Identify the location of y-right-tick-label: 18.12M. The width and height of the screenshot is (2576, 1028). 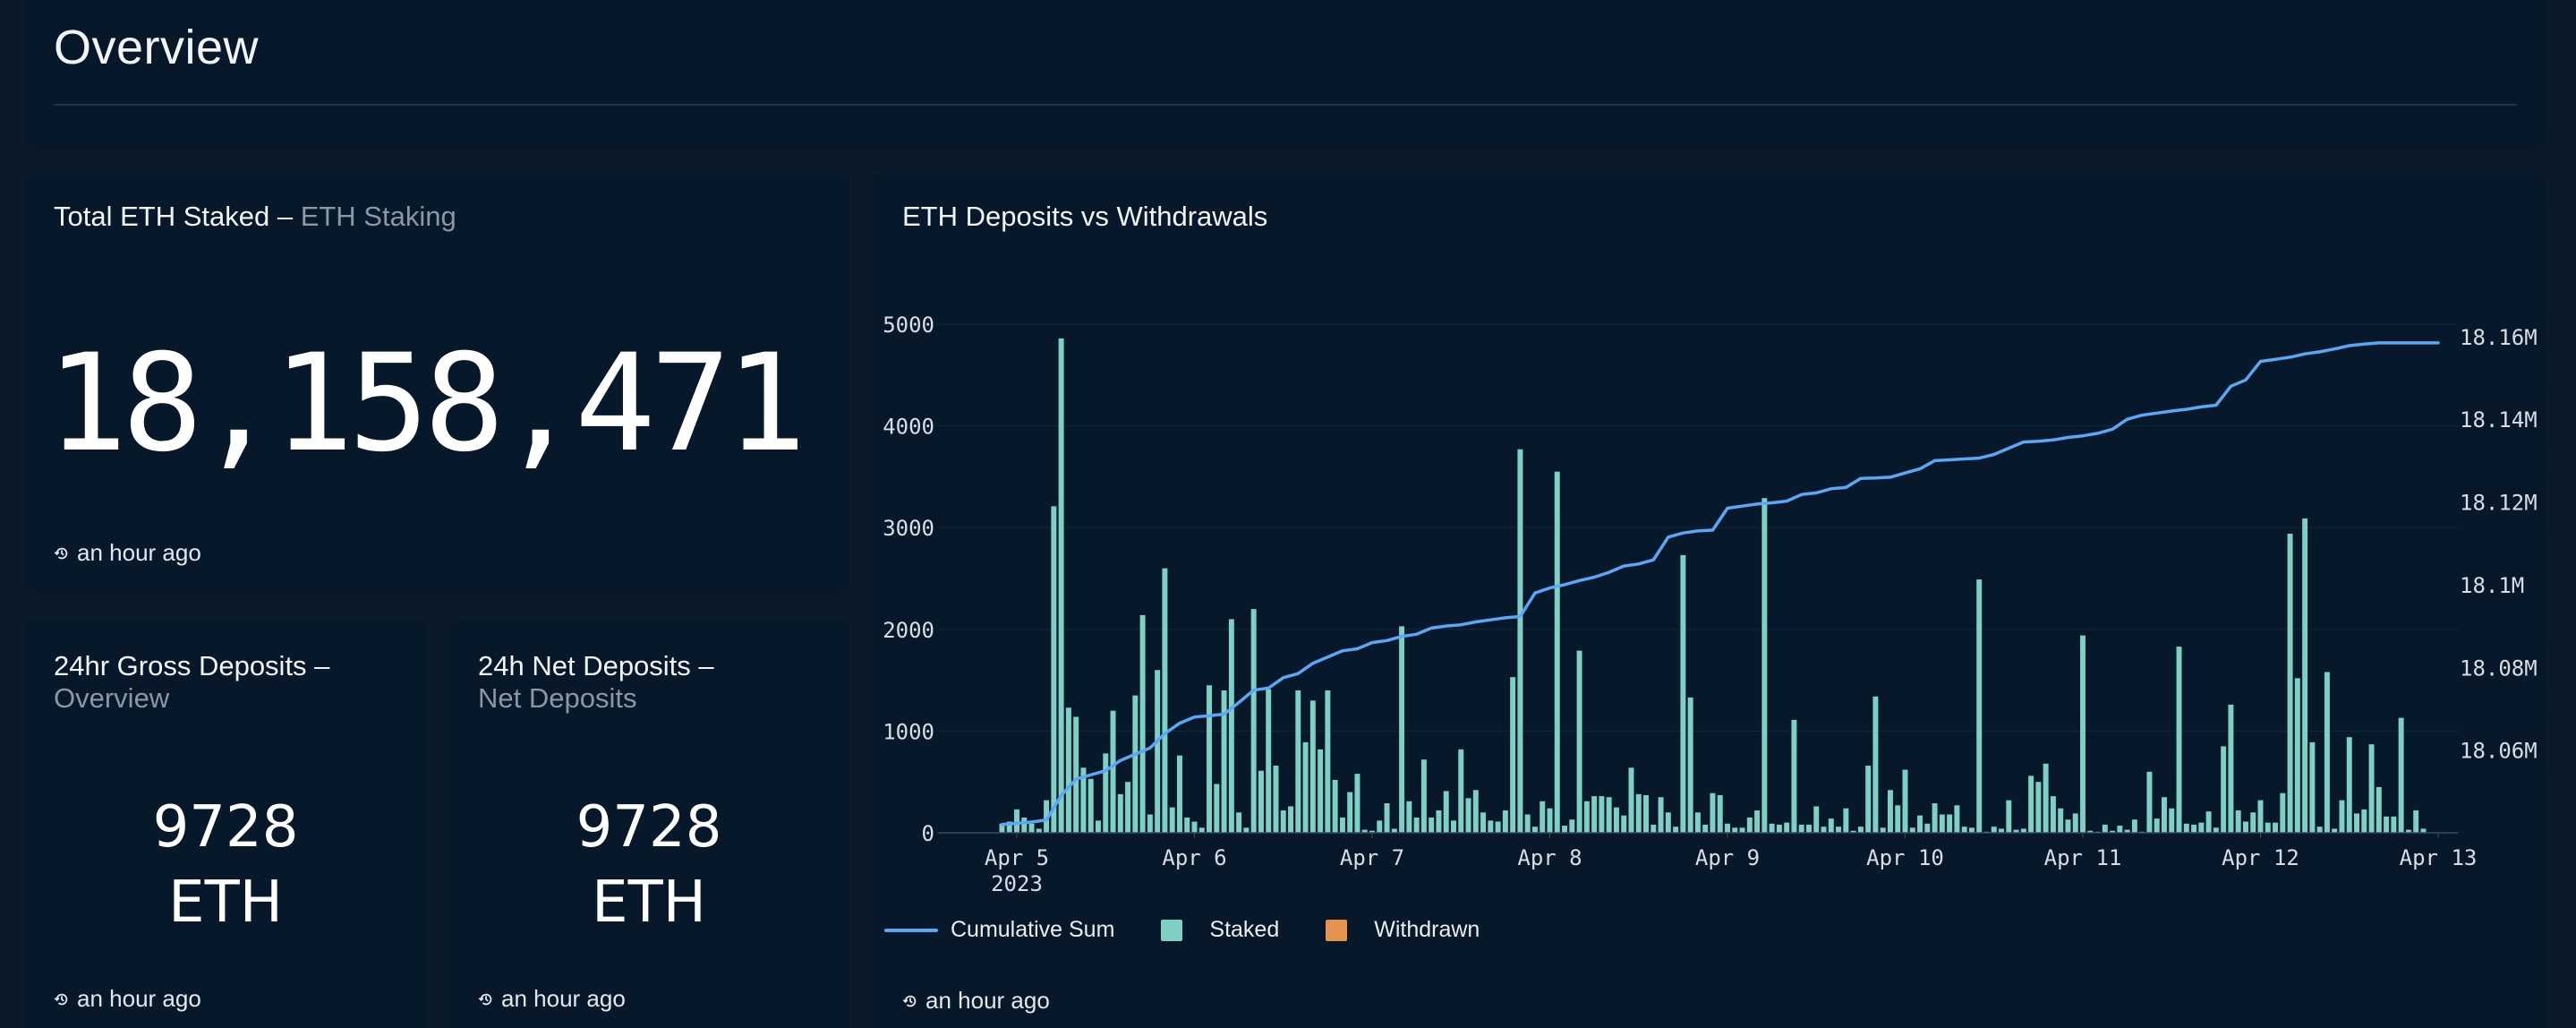
(2499, 503).